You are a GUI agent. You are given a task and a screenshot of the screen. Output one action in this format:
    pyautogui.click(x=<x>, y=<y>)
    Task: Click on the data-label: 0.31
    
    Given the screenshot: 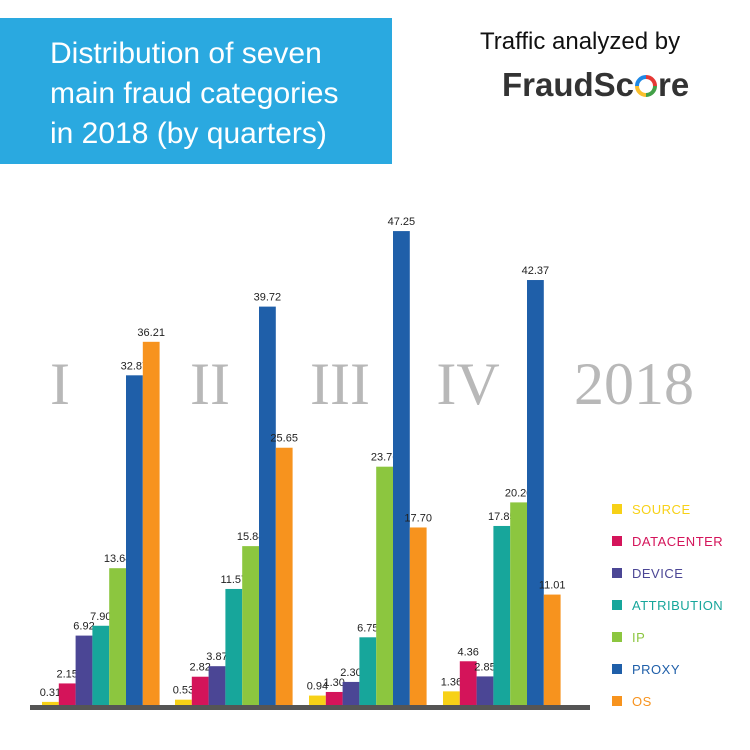 What is the action you would take?
    pyautogui.click(x=50, y=693)
    